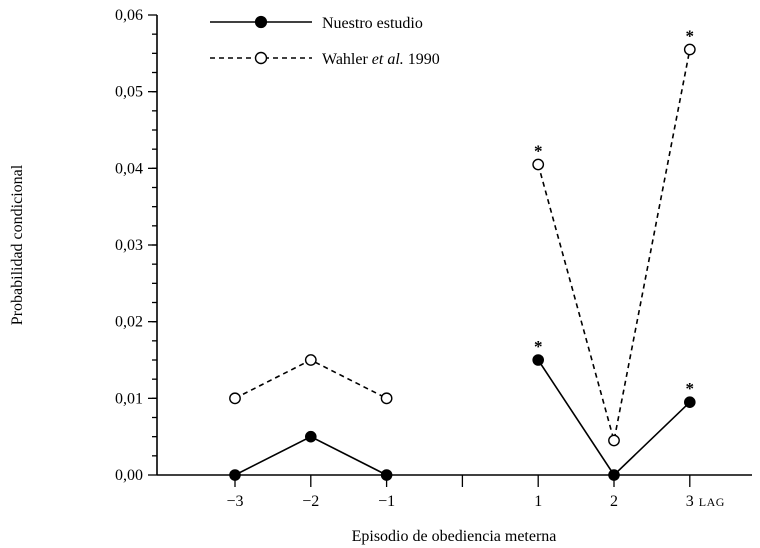 Image resolution: width=760 pixels, height=548 pixels. Describe the element at coordinates (129, 398) in the screenshot. I see `y-tick-label: 0,01` at that location.